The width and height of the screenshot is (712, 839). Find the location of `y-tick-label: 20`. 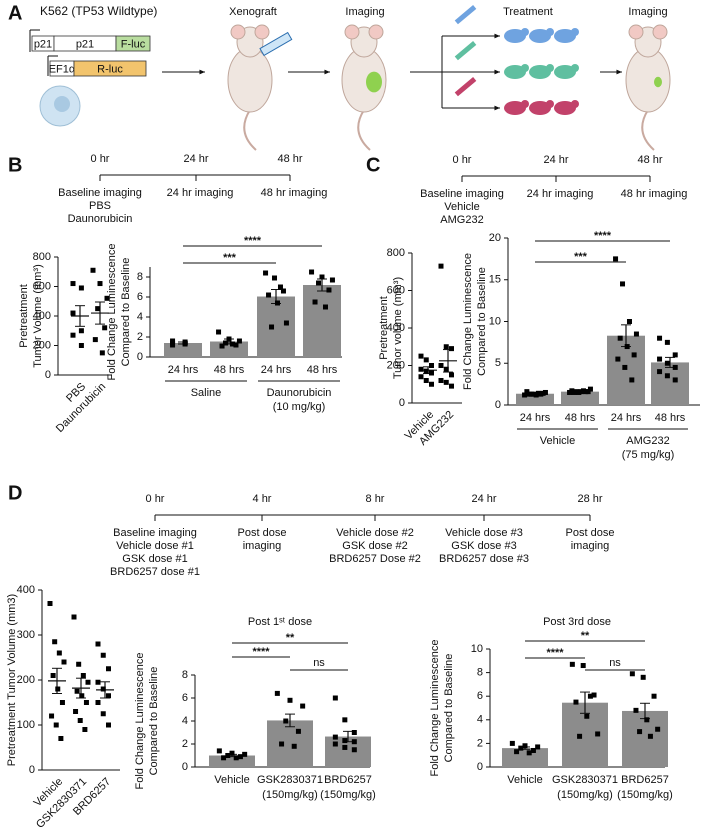

y-tick-label: 20 is located at coordinates (495, 238).